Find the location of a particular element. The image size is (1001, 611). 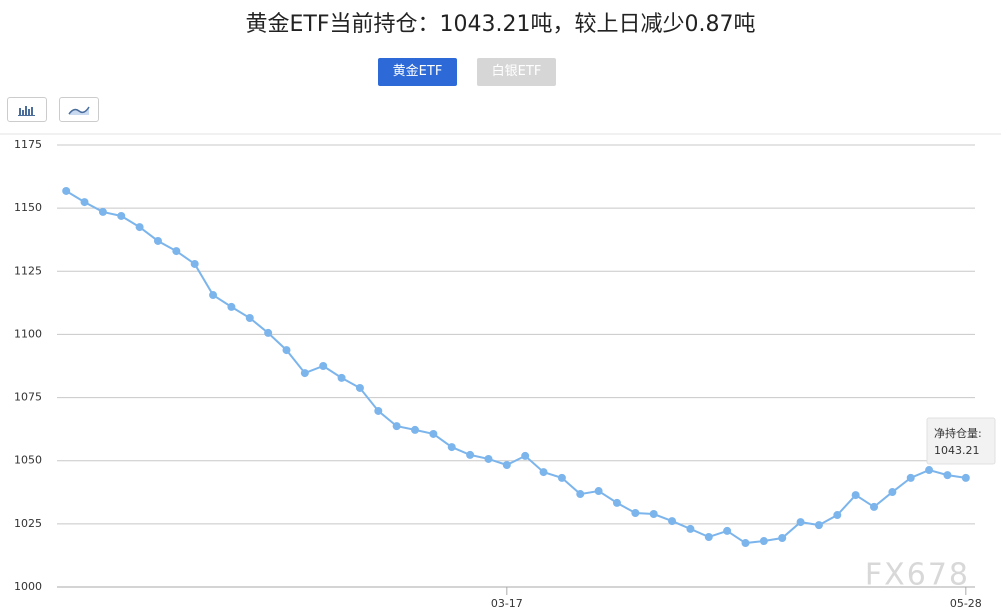

y-tick-label: 1050 is located at coordinates (28, 460).